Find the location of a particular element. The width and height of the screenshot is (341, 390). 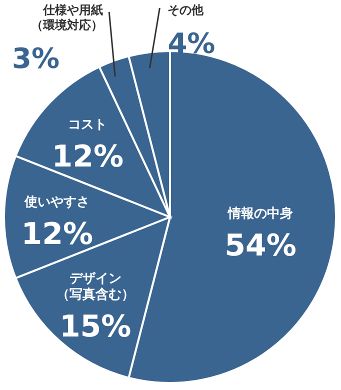

slice-label: 情報の中身 is located at coordinates (260, 214).